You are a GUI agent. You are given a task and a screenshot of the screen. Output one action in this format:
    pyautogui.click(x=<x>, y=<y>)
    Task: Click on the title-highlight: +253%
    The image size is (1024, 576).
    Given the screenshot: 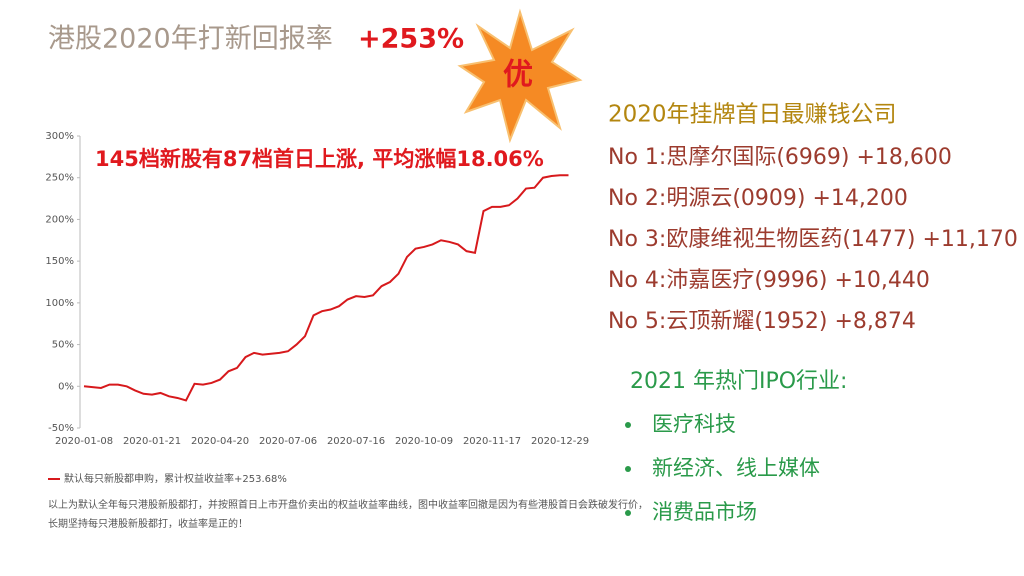 What is the action you would take?
    pyautogui.click(x=411, y=39)
    